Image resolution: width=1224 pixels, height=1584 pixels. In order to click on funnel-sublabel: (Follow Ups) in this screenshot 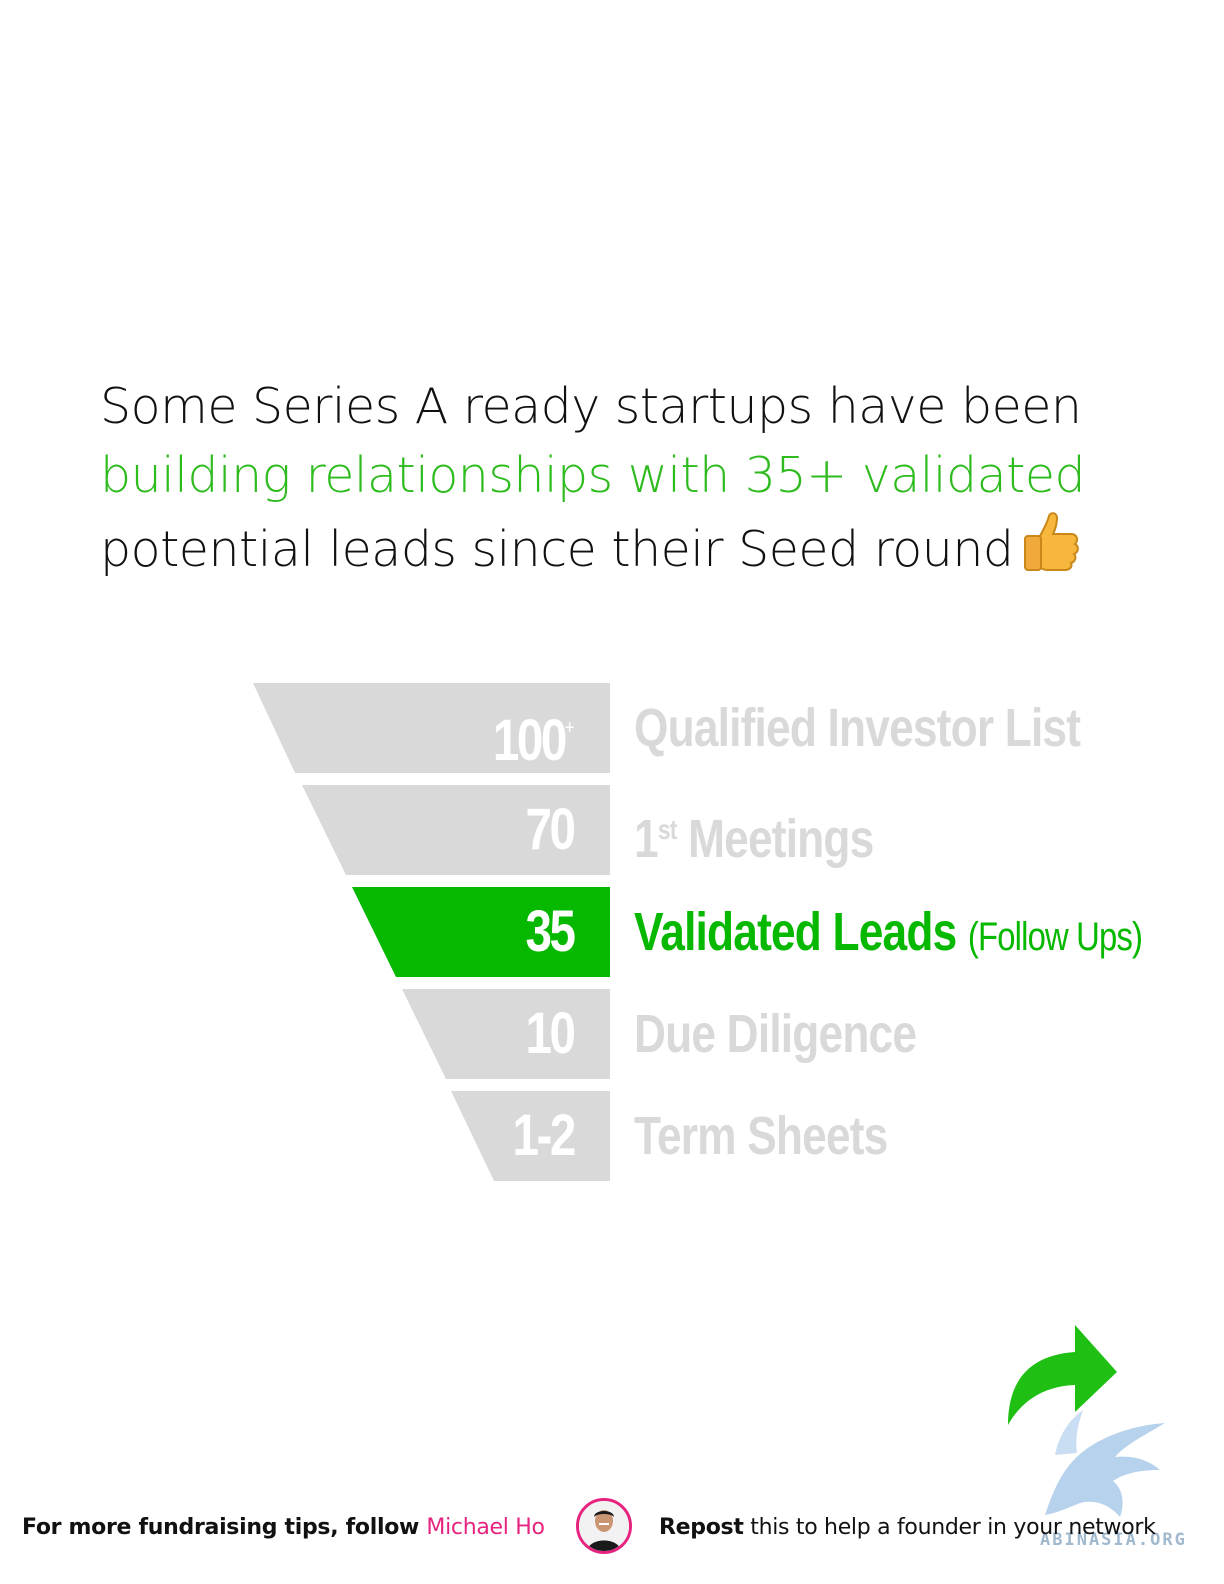, I will do `click(1055, 937)`.